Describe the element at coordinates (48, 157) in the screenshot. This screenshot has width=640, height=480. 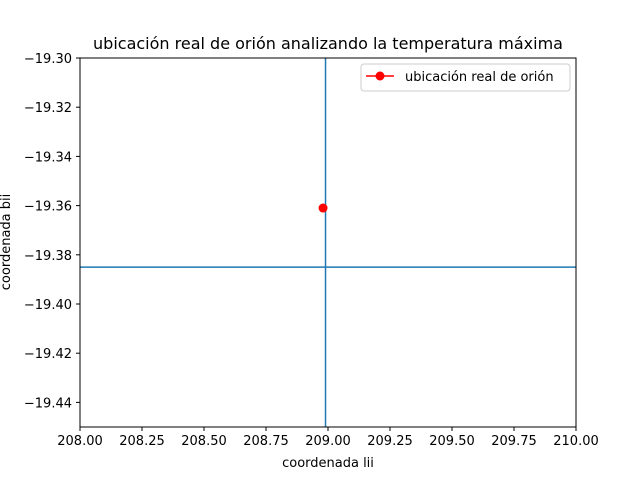
I see `y-tick-label: −19.34` at that location.